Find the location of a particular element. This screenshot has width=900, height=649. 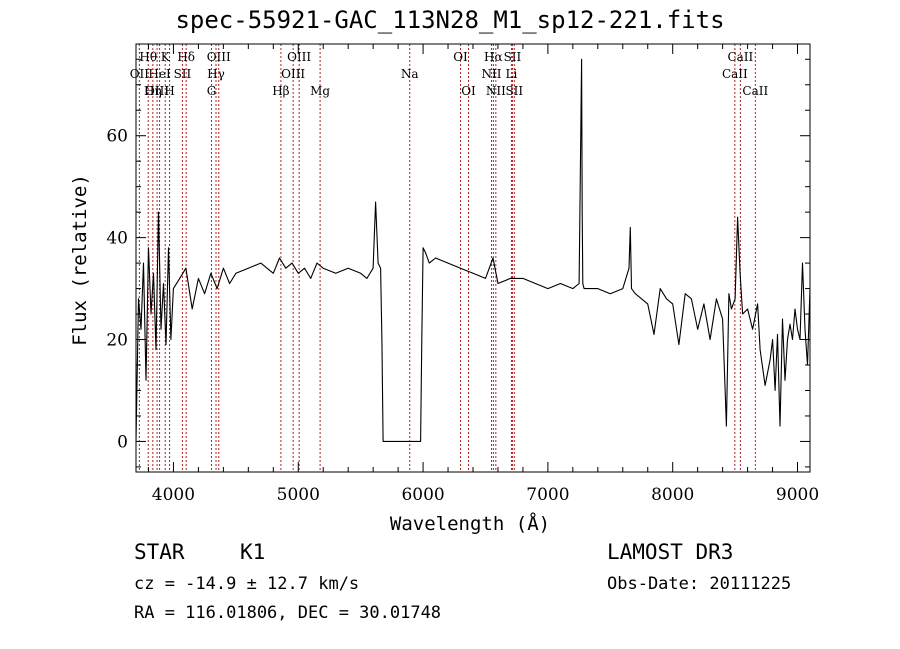

y-tick-label: 40 is located at coordinates (117, 239).